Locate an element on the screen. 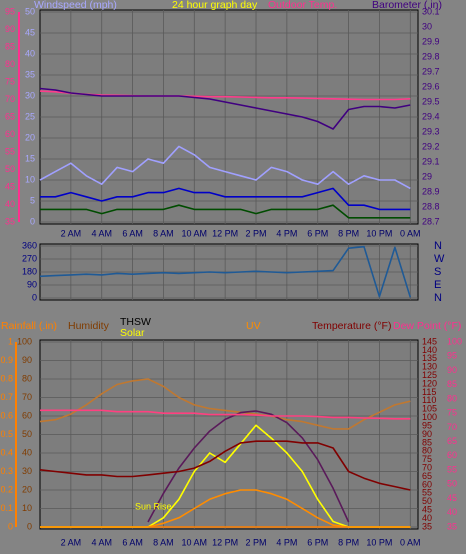 Image resolution: width=466 pixels, height=554 pixels. y3-tick-label: 140 is located at coordinates (429, 350).